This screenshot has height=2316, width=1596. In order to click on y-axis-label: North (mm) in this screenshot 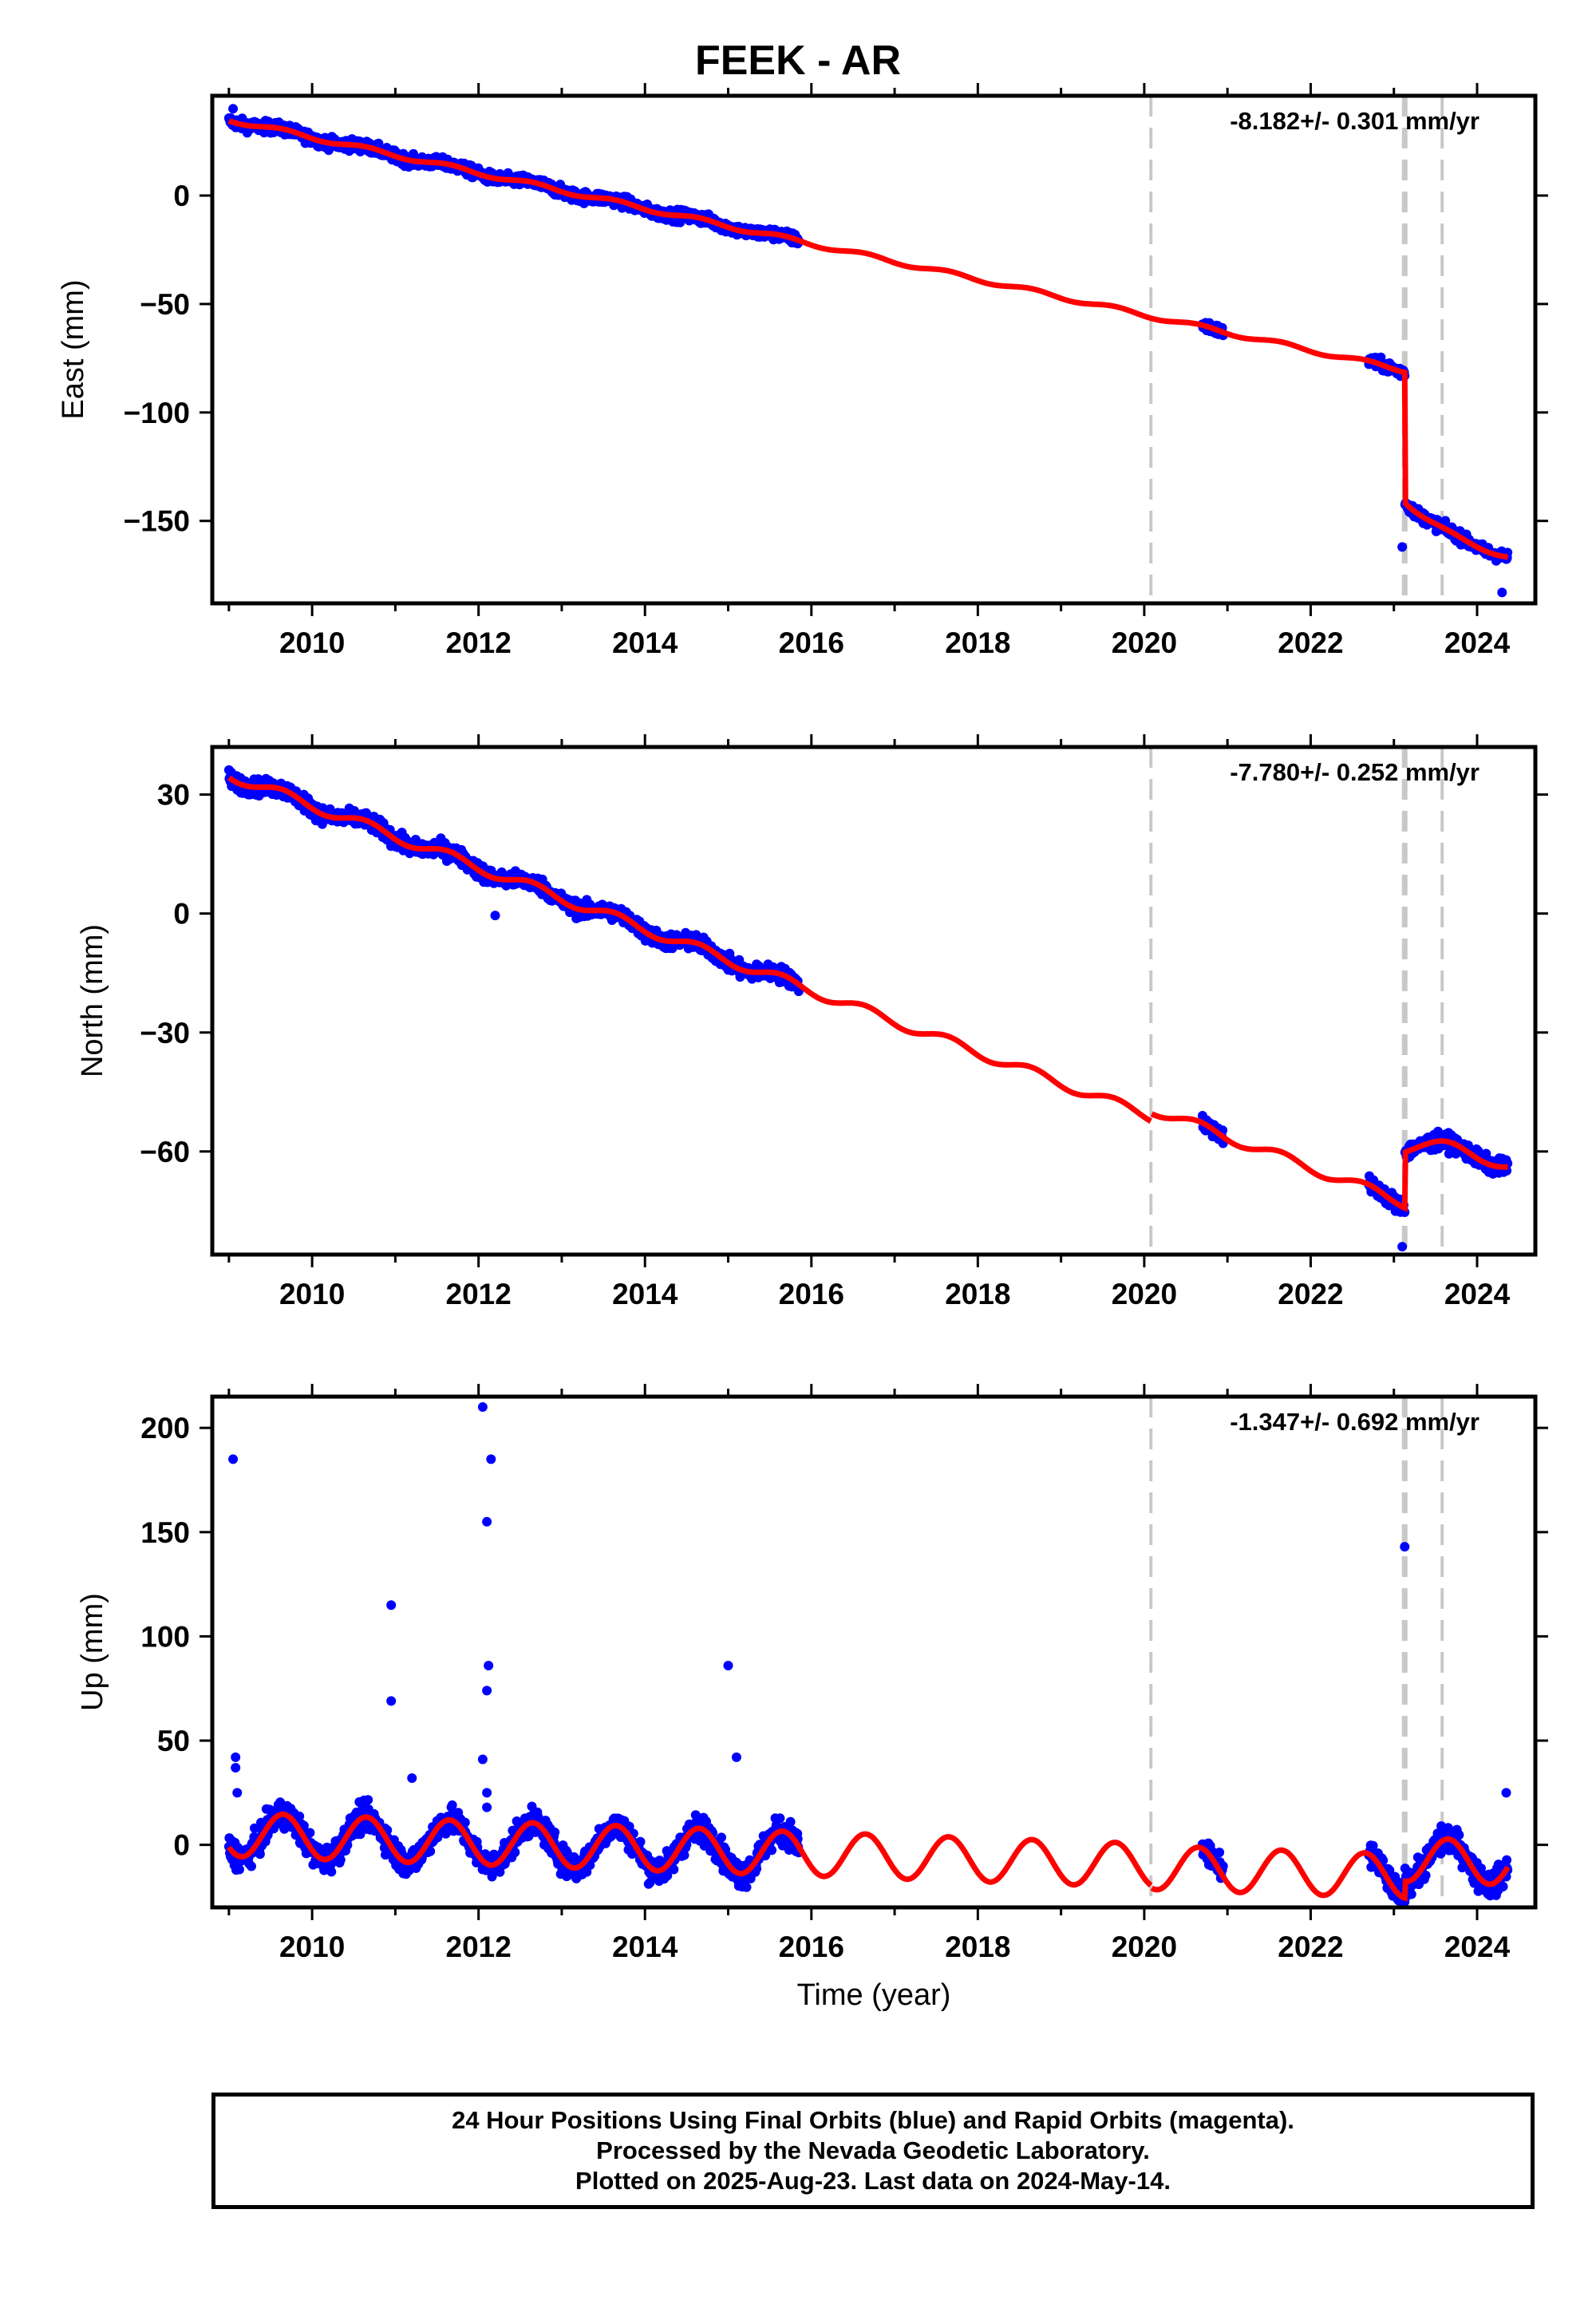, I will do `click(92, 1001)`.